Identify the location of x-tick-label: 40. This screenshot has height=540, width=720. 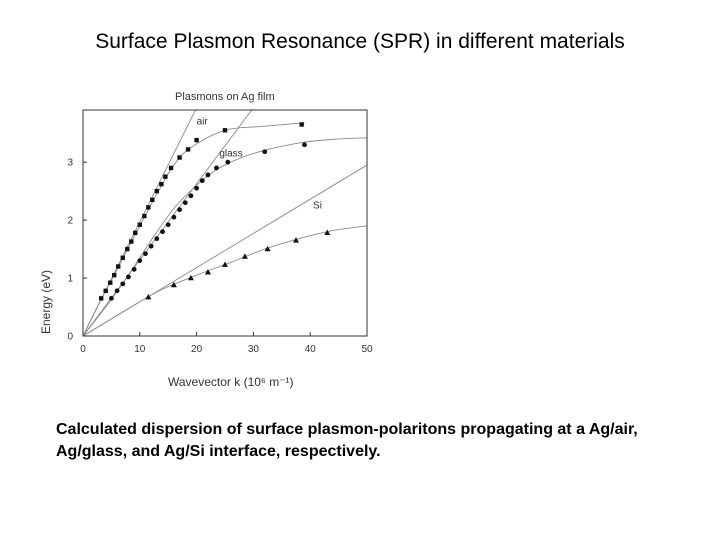
(311, 349).